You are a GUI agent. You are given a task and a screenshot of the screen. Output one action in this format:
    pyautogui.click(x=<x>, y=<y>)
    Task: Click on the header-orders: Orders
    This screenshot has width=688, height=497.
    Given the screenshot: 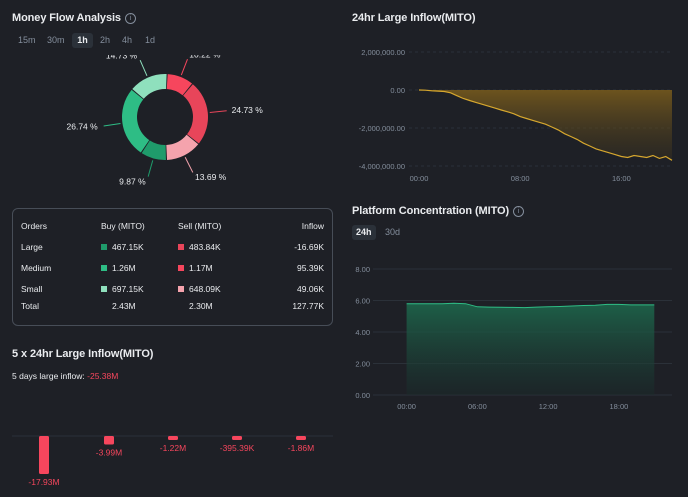 What is the action you would take?
    pyautogui.click(x=34, y=226)
    